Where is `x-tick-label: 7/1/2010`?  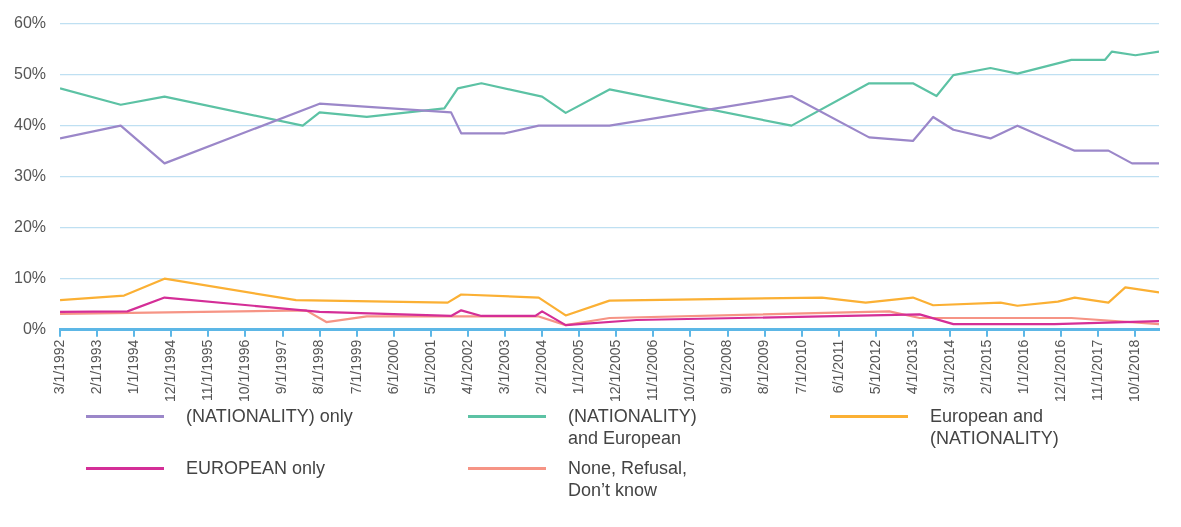 x-tick-label: 7/1/2010 is located at coordinates (800, 367).